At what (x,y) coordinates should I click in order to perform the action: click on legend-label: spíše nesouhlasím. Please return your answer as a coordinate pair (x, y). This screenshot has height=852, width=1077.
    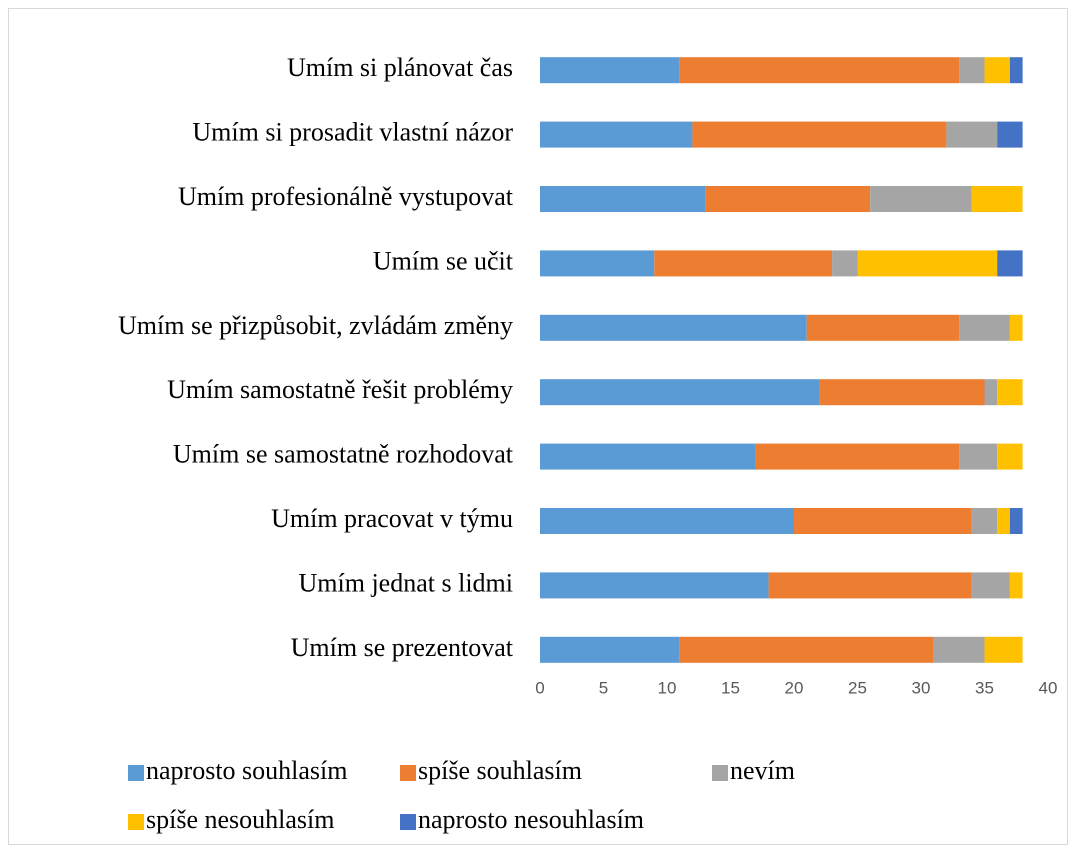
    Looking at the image, I should click on (240, 819).